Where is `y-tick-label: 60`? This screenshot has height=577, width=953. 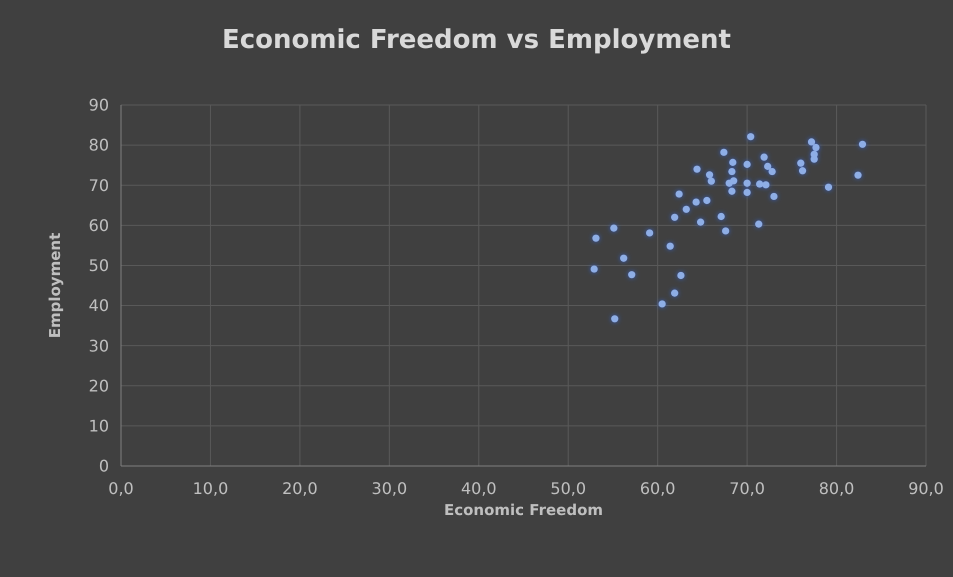 y-tick-label: 60 is located at coordinates (98, 225).